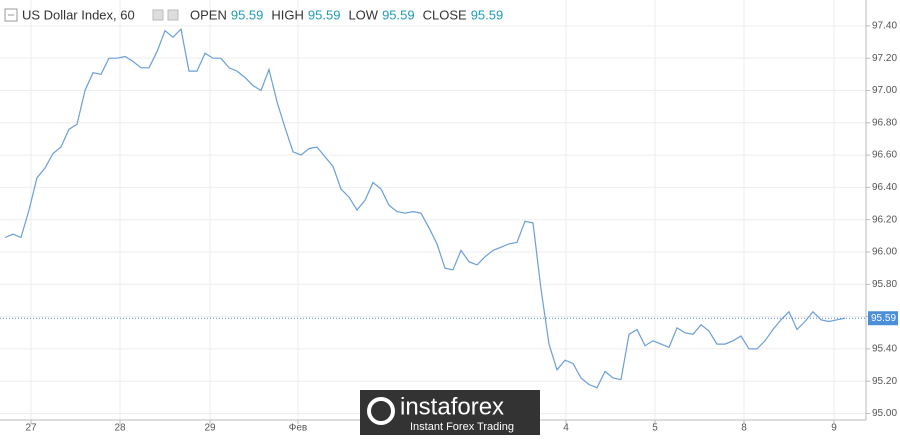 The height and width of the screenshot is (440, 900). Describe the element at coordinates (287, 14) in the screenshot. I see `ohlc-label: HIGH` at that location.